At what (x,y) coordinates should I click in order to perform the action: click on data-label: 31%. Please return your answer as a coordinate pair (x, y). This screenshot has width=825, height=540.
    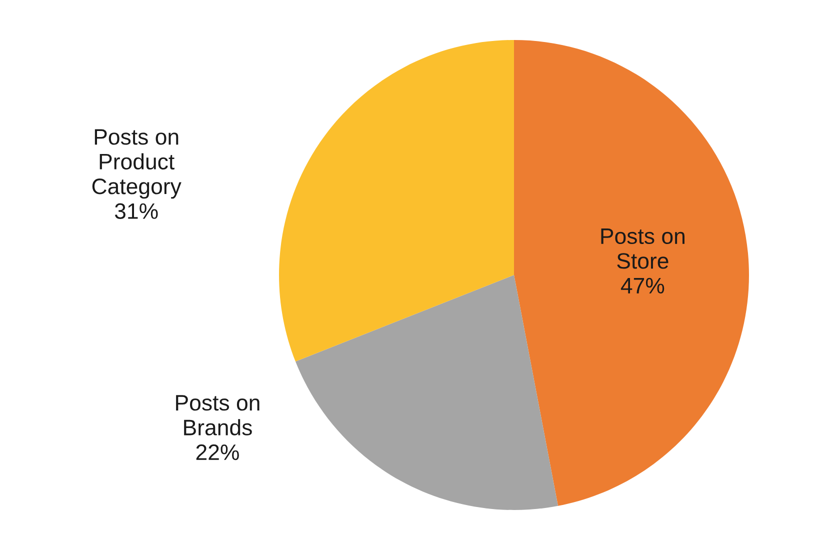
    Looking at the image, I should click on (136, 211).